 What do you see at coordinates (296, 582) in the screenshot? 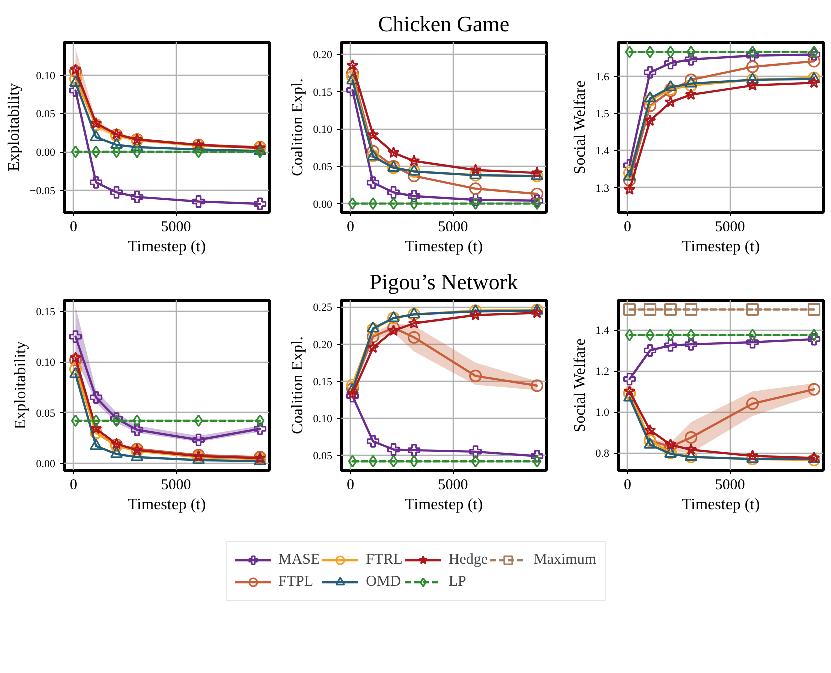
I see `legend-label: FTPL` at bounding box center [296, 582].